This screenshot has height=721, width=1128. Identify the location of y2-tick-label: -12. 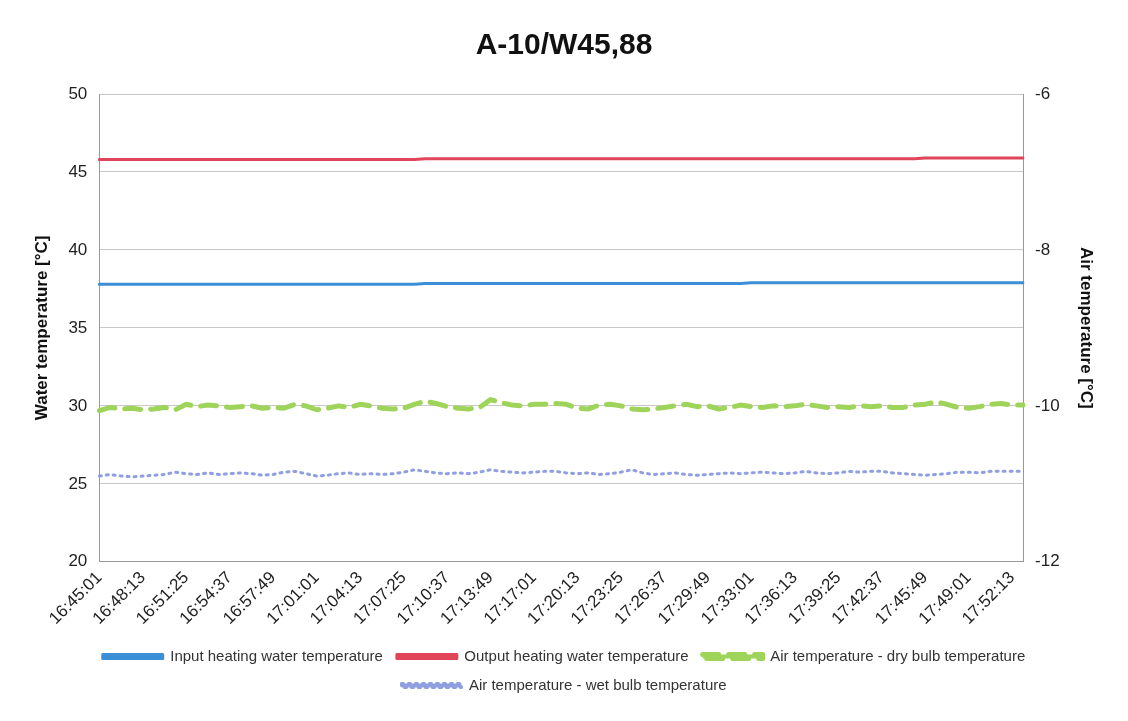
(1047, 561).